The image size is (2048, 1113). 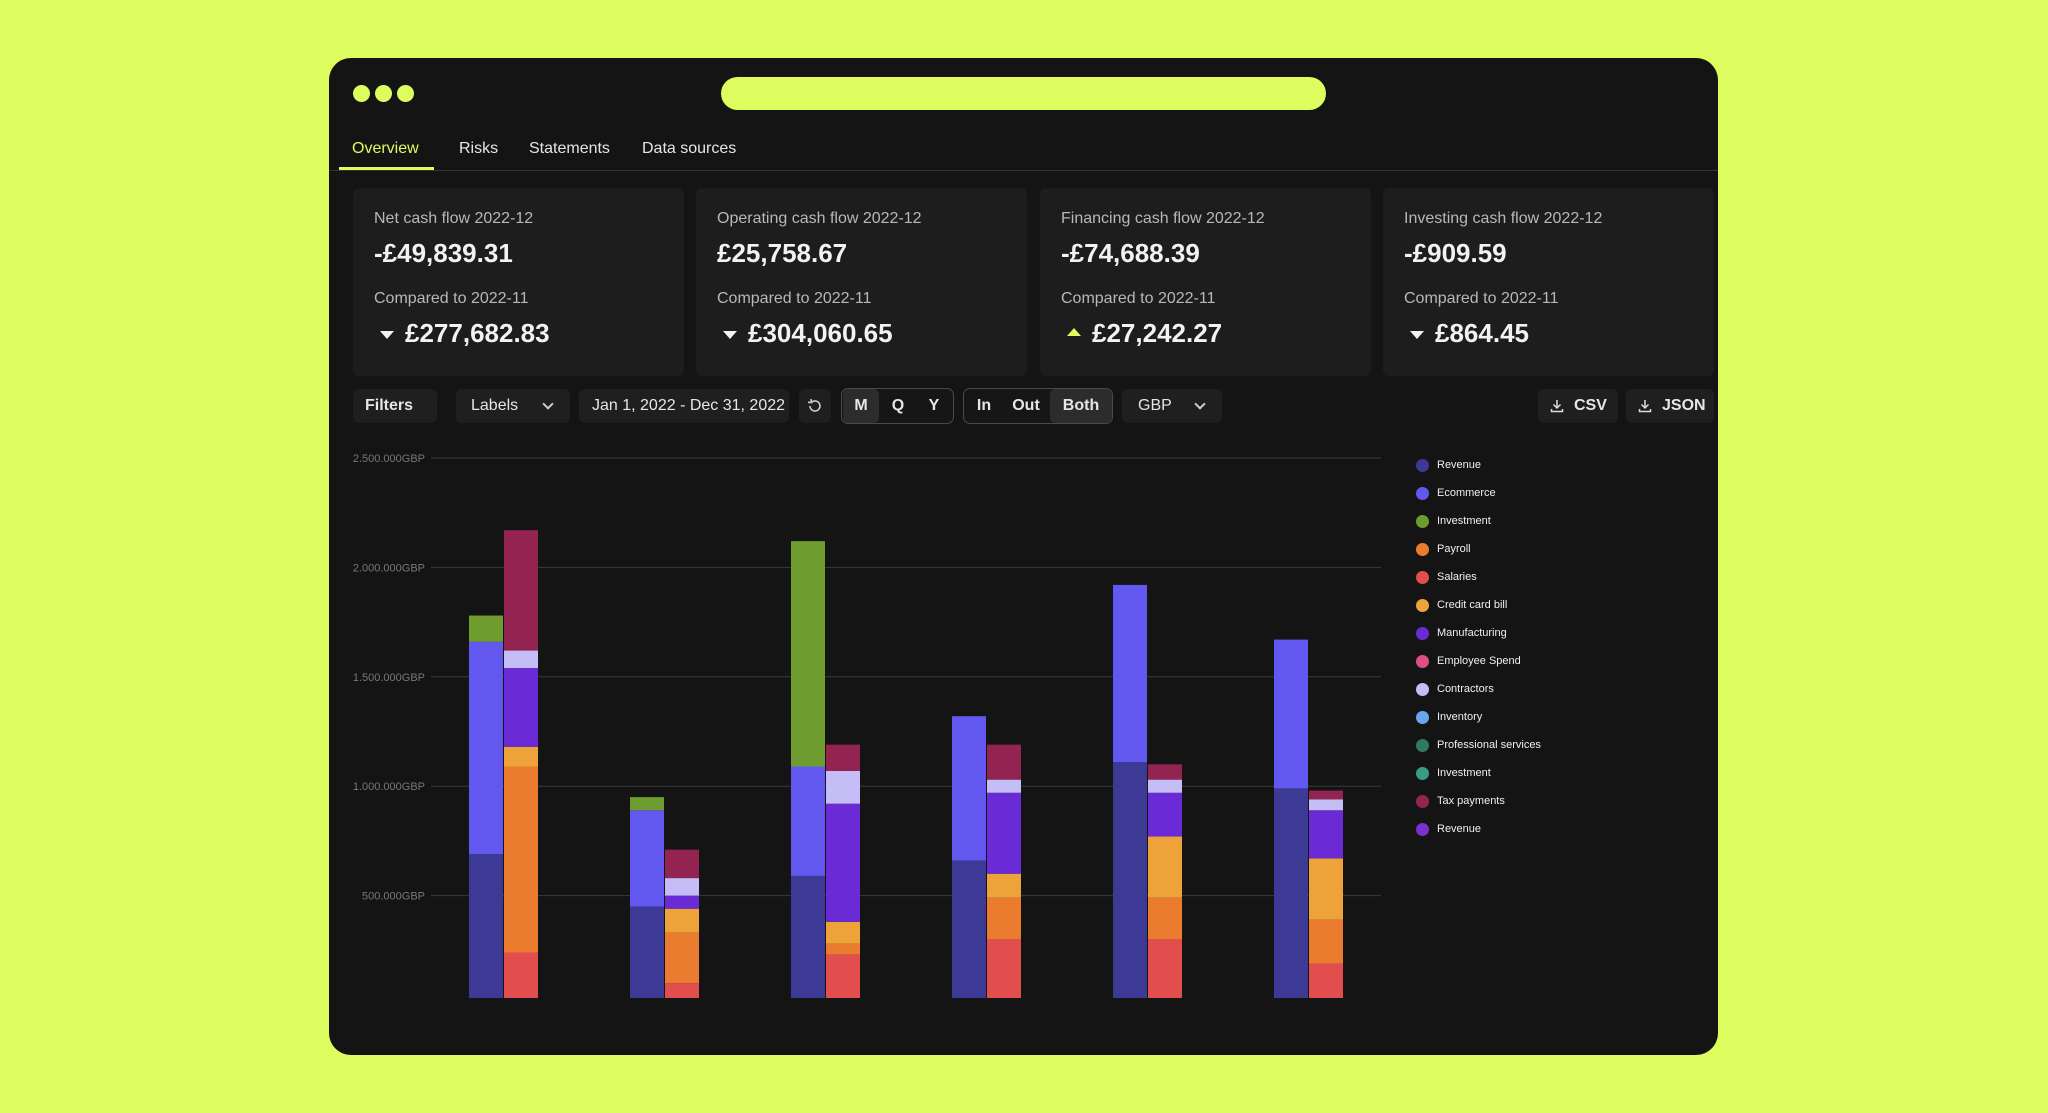 What do you see at coordinates (1557, 406) in the screenshot?
I see `download-icon` at bounding box center [1557, 406].